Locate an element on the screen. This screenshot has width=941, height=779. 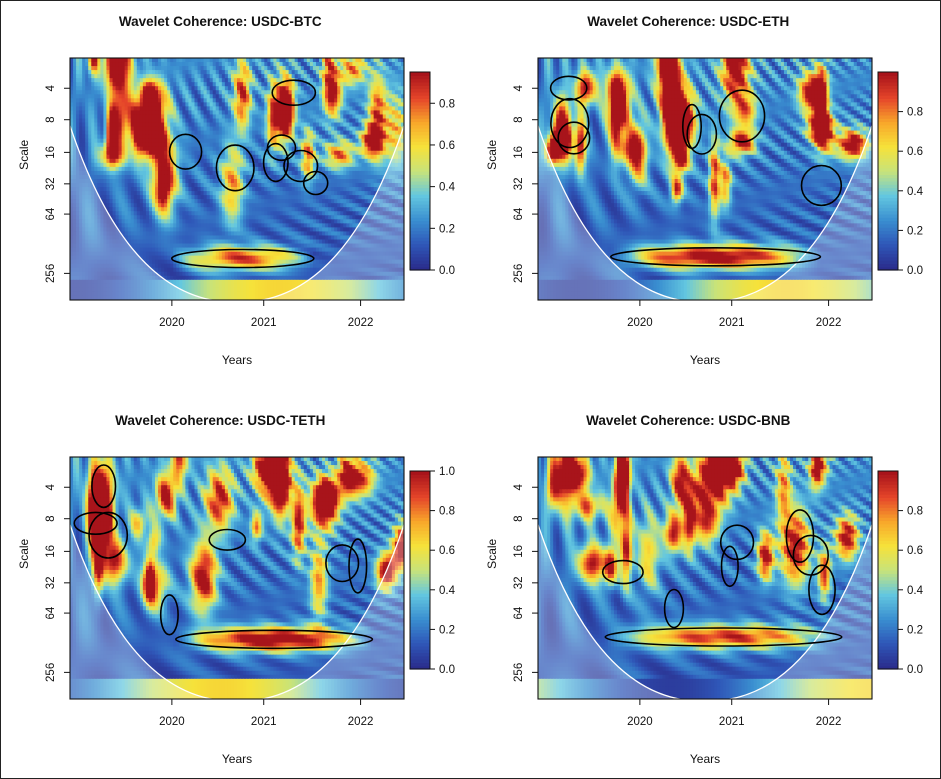
chart-title: Wavelet Coherence: USDC-BTC is located at coordinates (220, 21).